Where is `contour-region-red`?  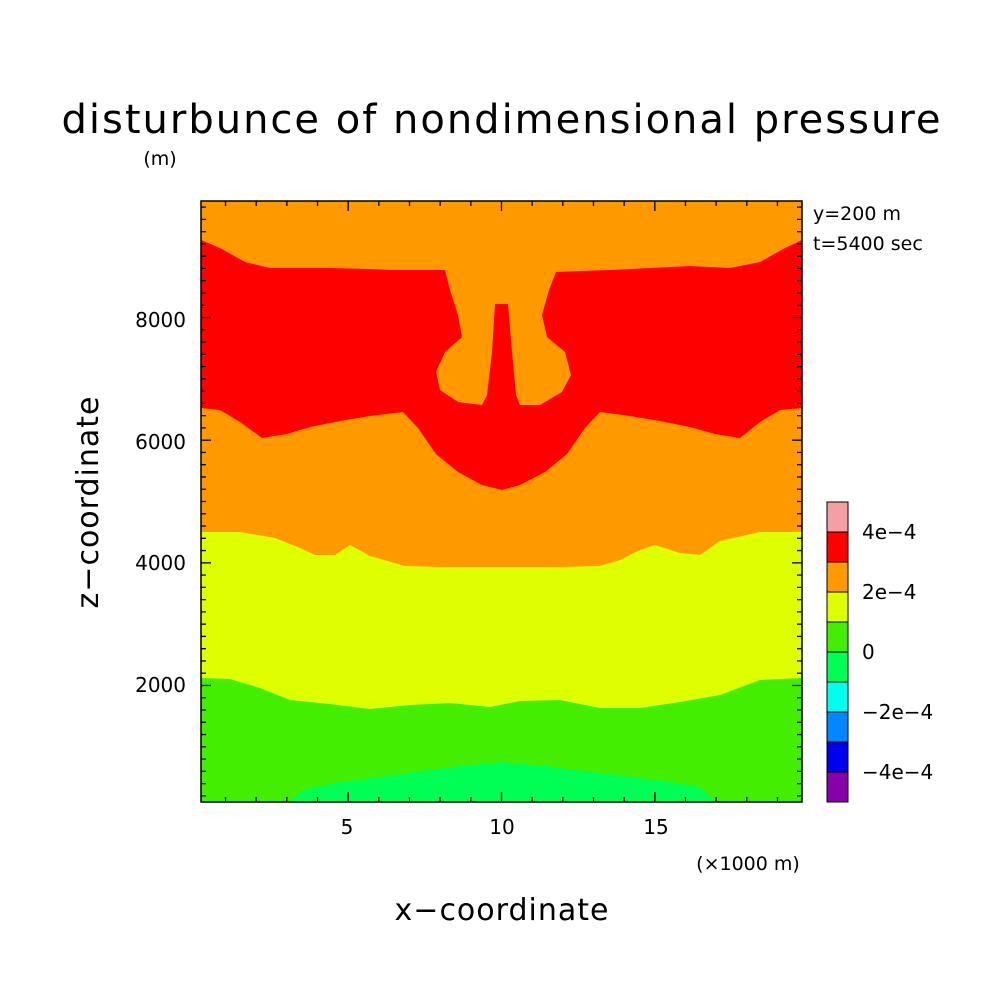 contour-region-red is located at coordinates (501, 365).